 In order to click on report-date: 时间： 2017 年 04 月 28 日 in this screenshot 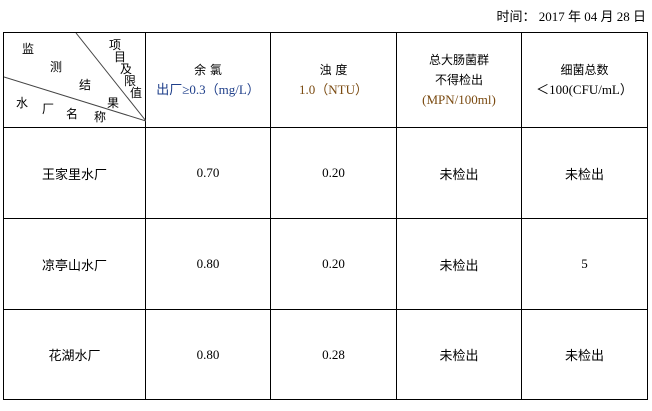, I will do `click(571, 15)`.